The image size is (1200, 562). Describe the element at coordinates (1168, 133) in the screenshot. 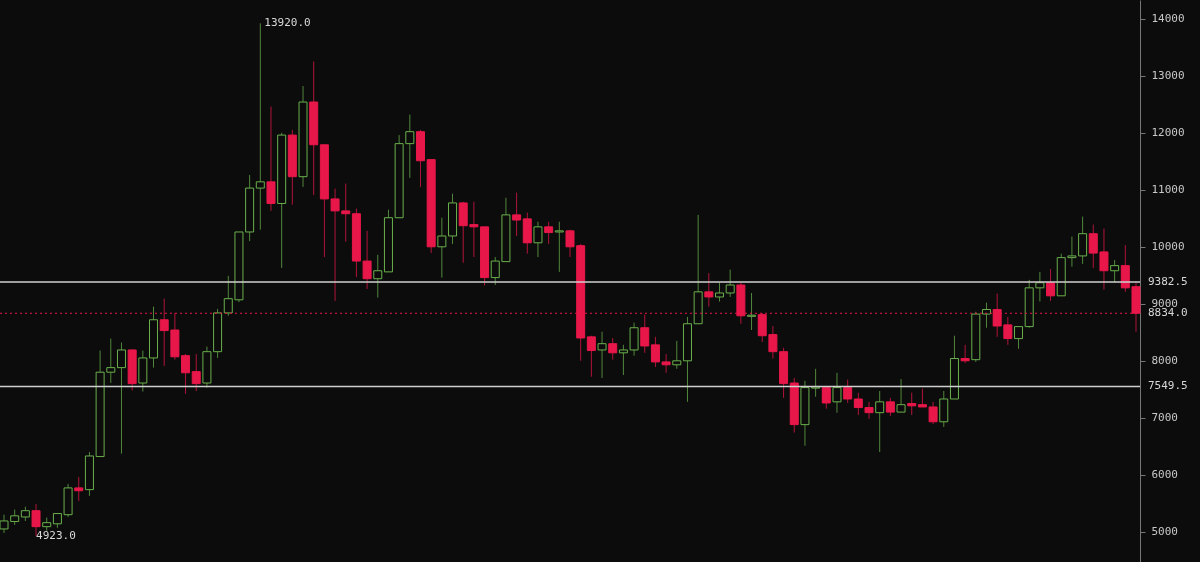

I see `y-tick-label: 12000` at that location.